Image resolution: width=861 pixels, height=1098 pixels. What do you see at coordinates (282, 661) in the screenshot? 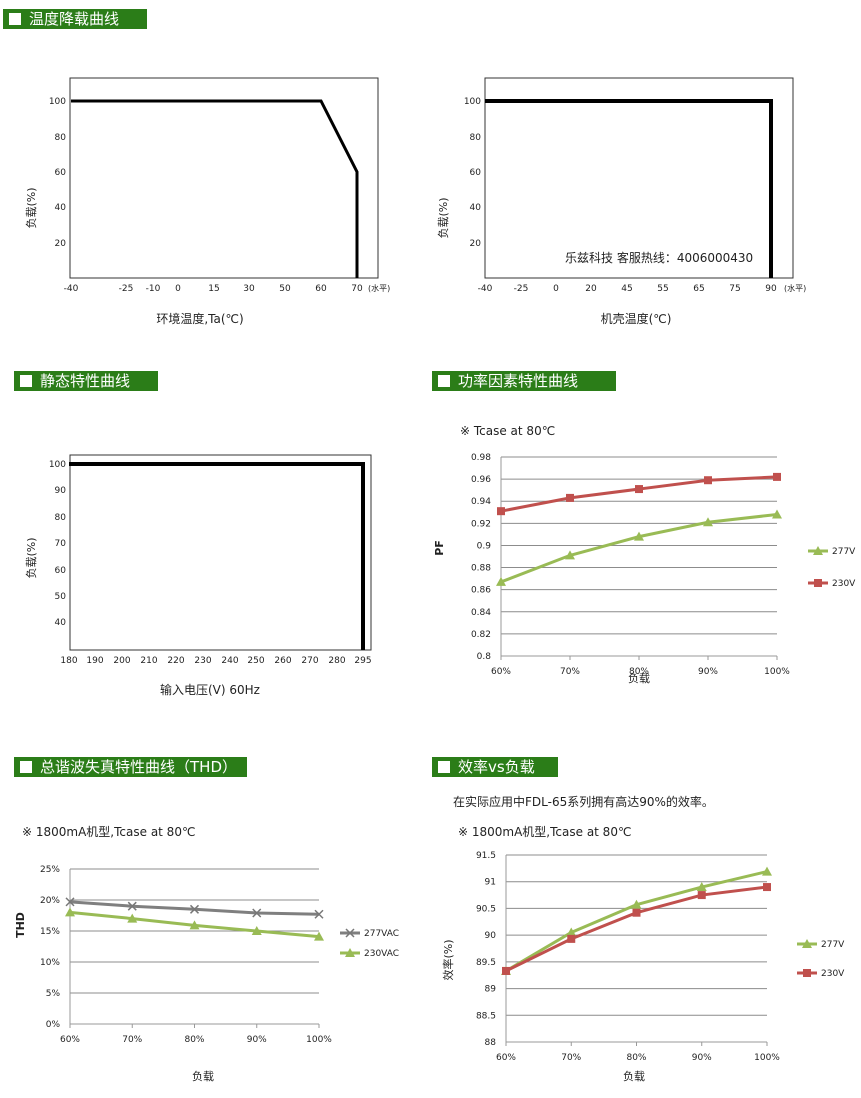
I see `x-tick-label: 260` at bounding box center [282, 661].